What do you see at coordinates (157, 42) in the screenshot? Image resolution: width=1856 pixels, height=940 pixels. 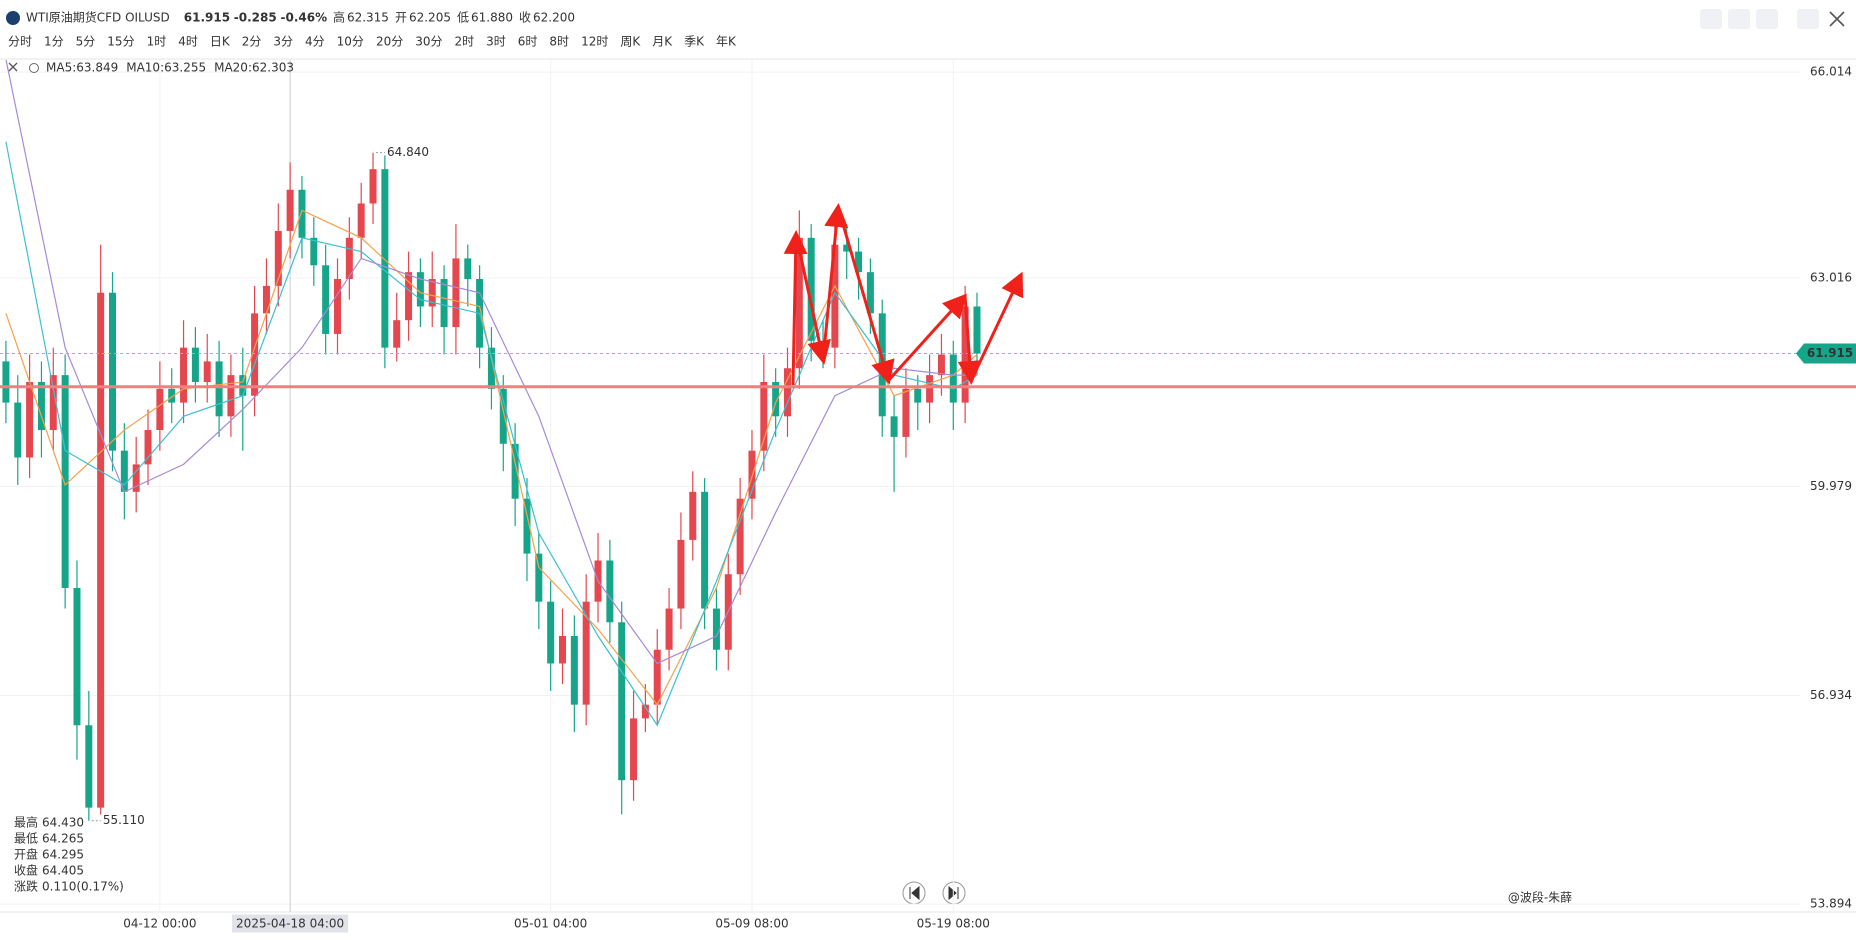 I see `timeframe-tab: 1时` at bounding box center [157, 42].